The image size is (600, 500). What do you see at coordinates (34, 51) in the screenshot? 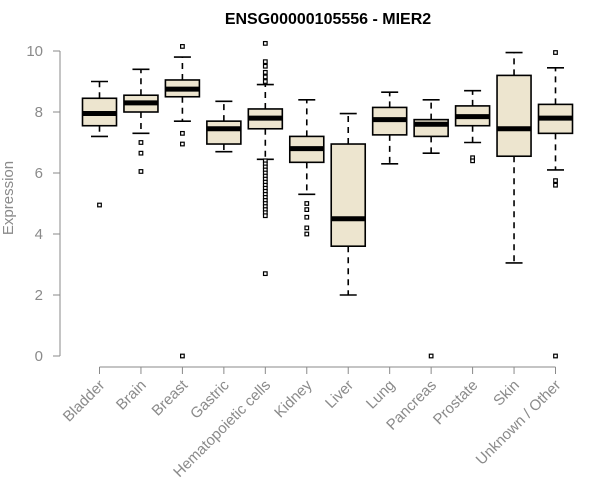
I see `y-tick-label: 10` at bounding box center [34, 51].